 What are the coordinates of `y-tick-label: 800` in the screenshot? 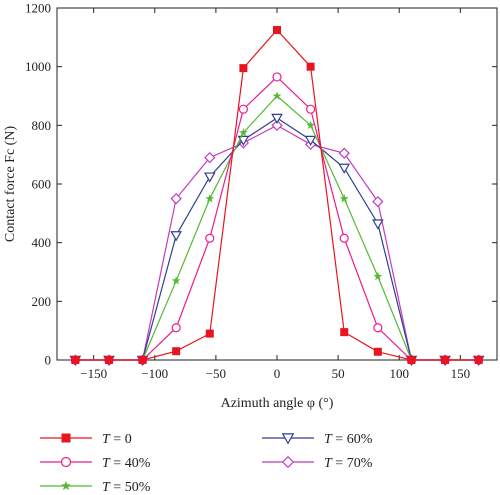 It's located at (42, 125).